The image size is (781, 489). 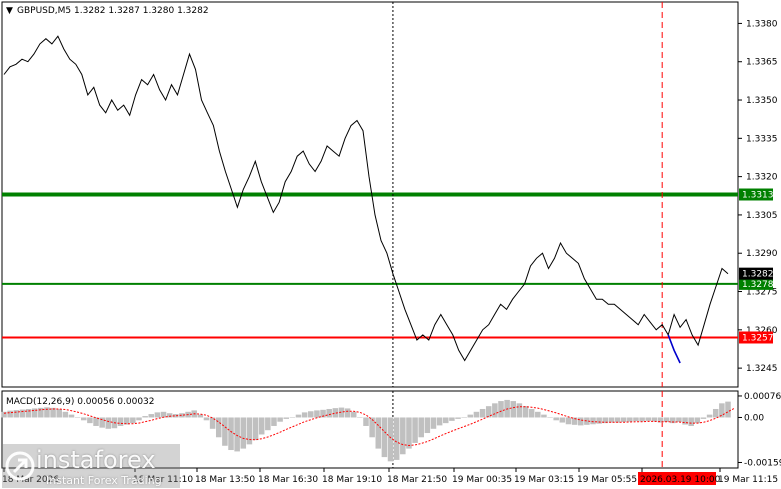 I want to click on macd-y-tick-label: -0.00159, so click(x=762, y=463).